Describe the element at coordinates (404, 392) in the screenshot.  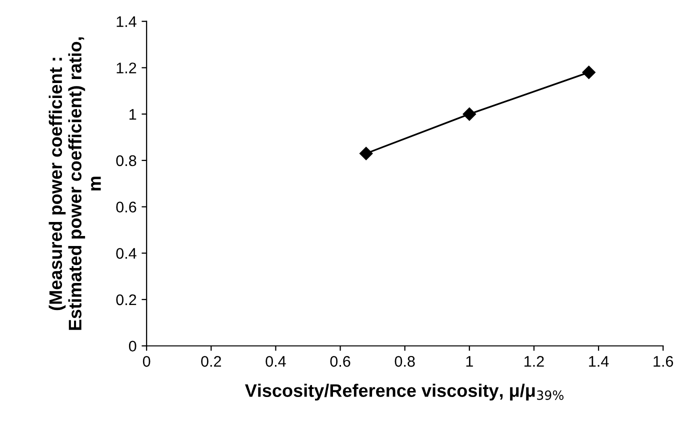
I see `x-axis-title: Viscosity/Reference viscosity, μ/μ$_{39%}$` at that location.